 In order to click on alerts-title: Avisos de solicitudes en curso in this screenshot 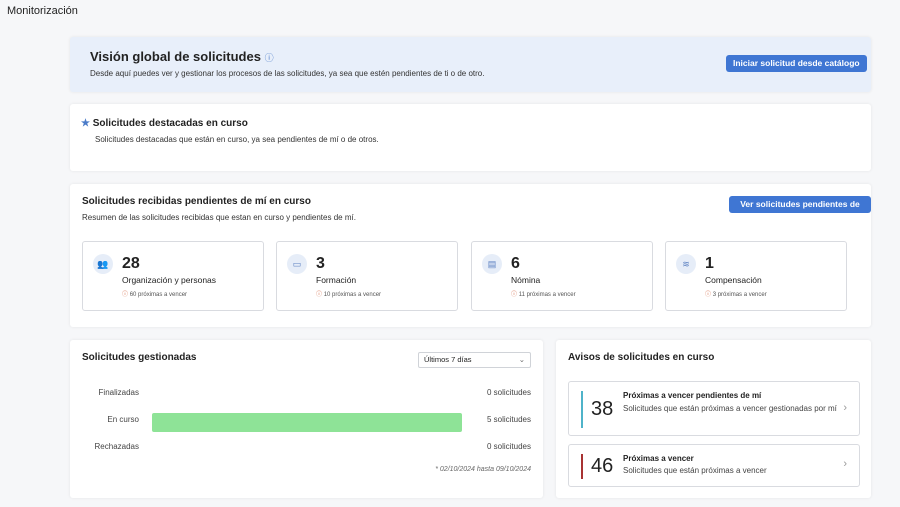, I will do `click(641, 357)`.